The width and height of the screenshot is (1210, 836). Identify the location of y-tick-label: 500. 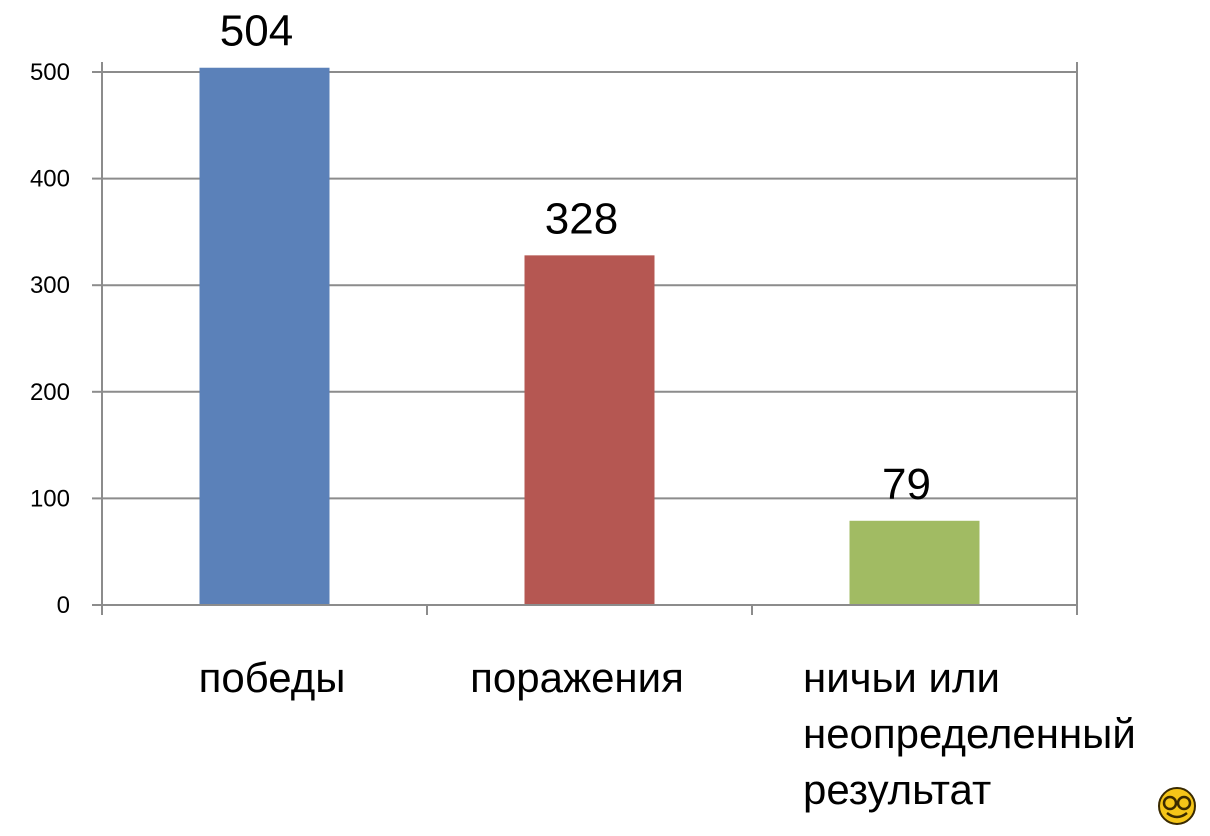
(50, 72).